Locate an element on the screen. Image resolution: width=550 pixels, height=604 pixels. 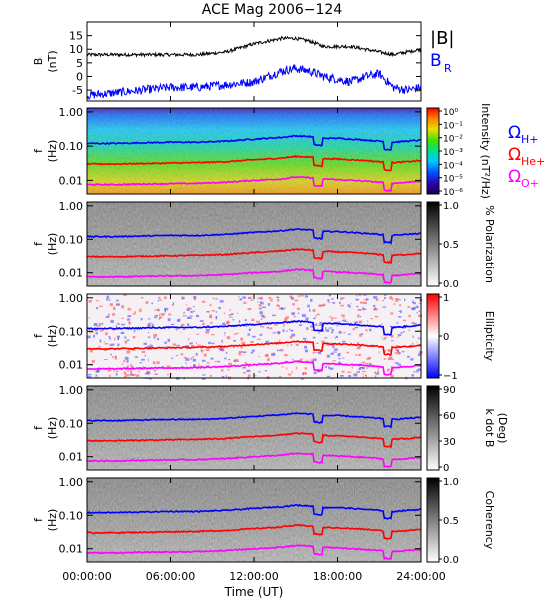
coherency-ytick-label: 1.00 is located at coordinates (71, 482).